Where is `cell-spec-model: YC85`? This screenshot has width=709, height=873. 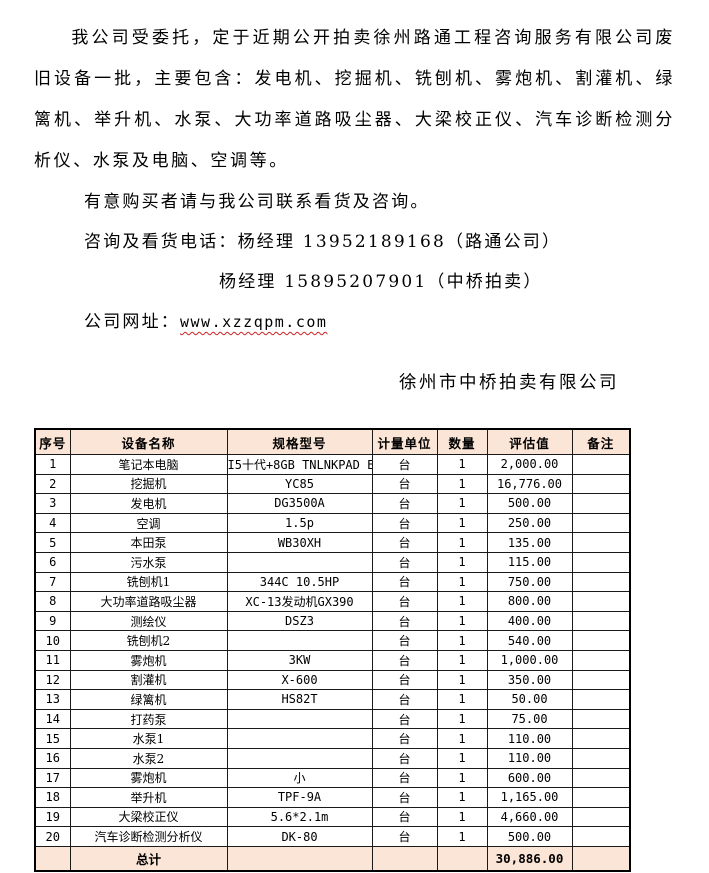 cell-spec-model: YC85 is located at coordinates (299, 484).